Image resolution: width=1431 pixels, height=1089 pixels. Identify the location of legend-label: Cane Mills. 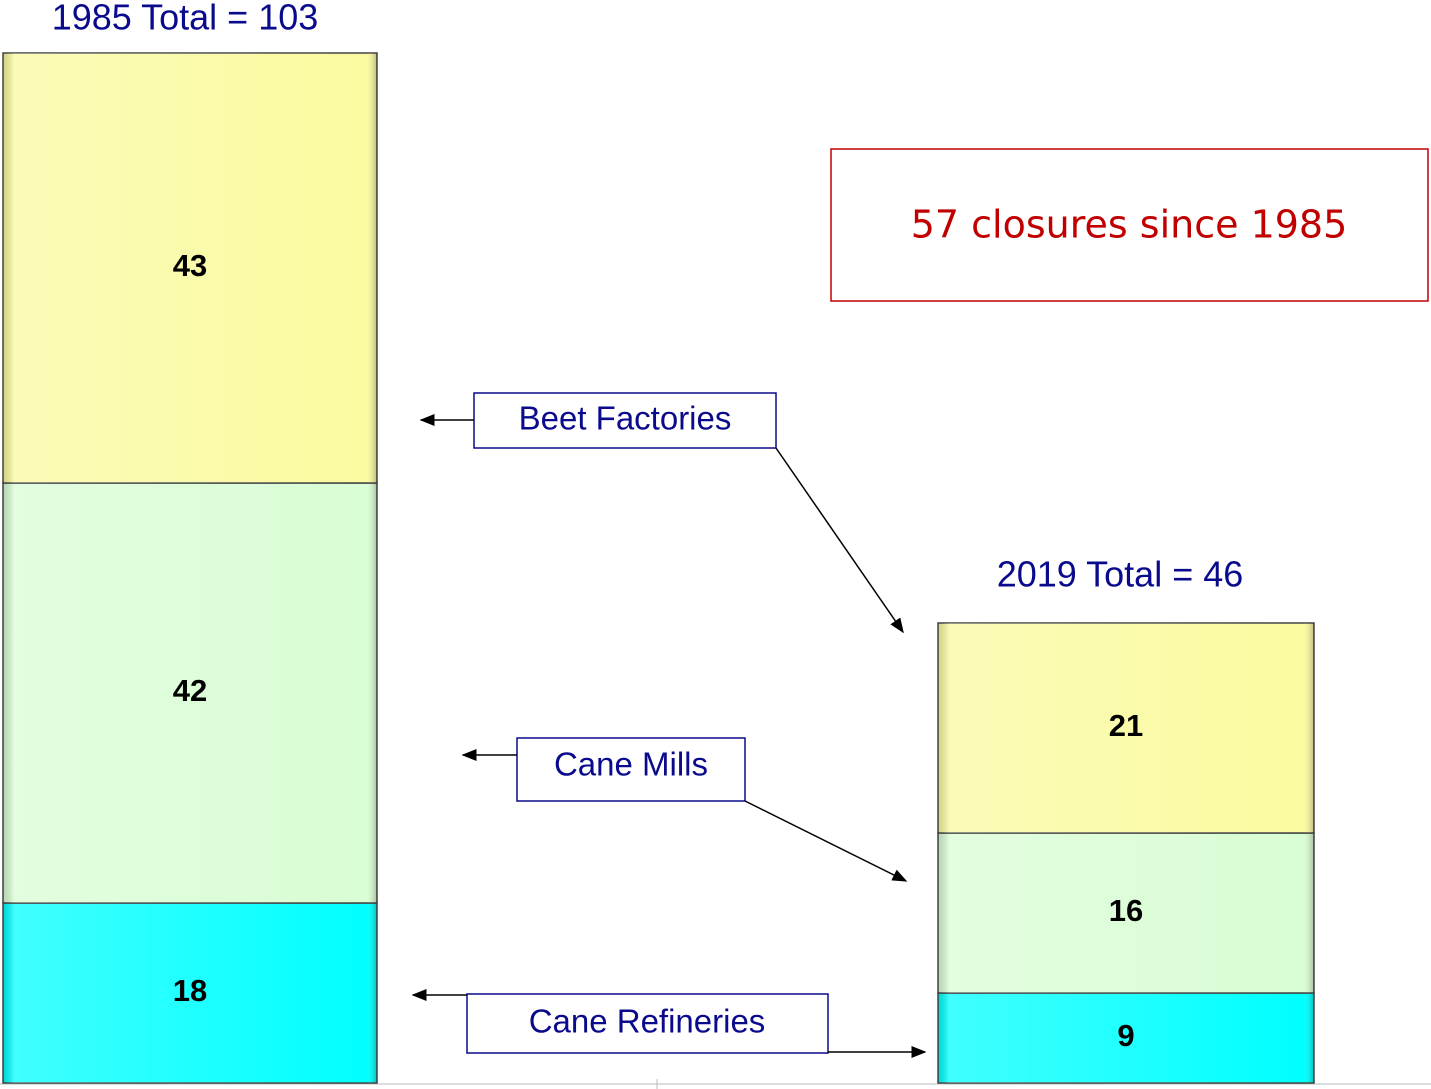
(631, 764).